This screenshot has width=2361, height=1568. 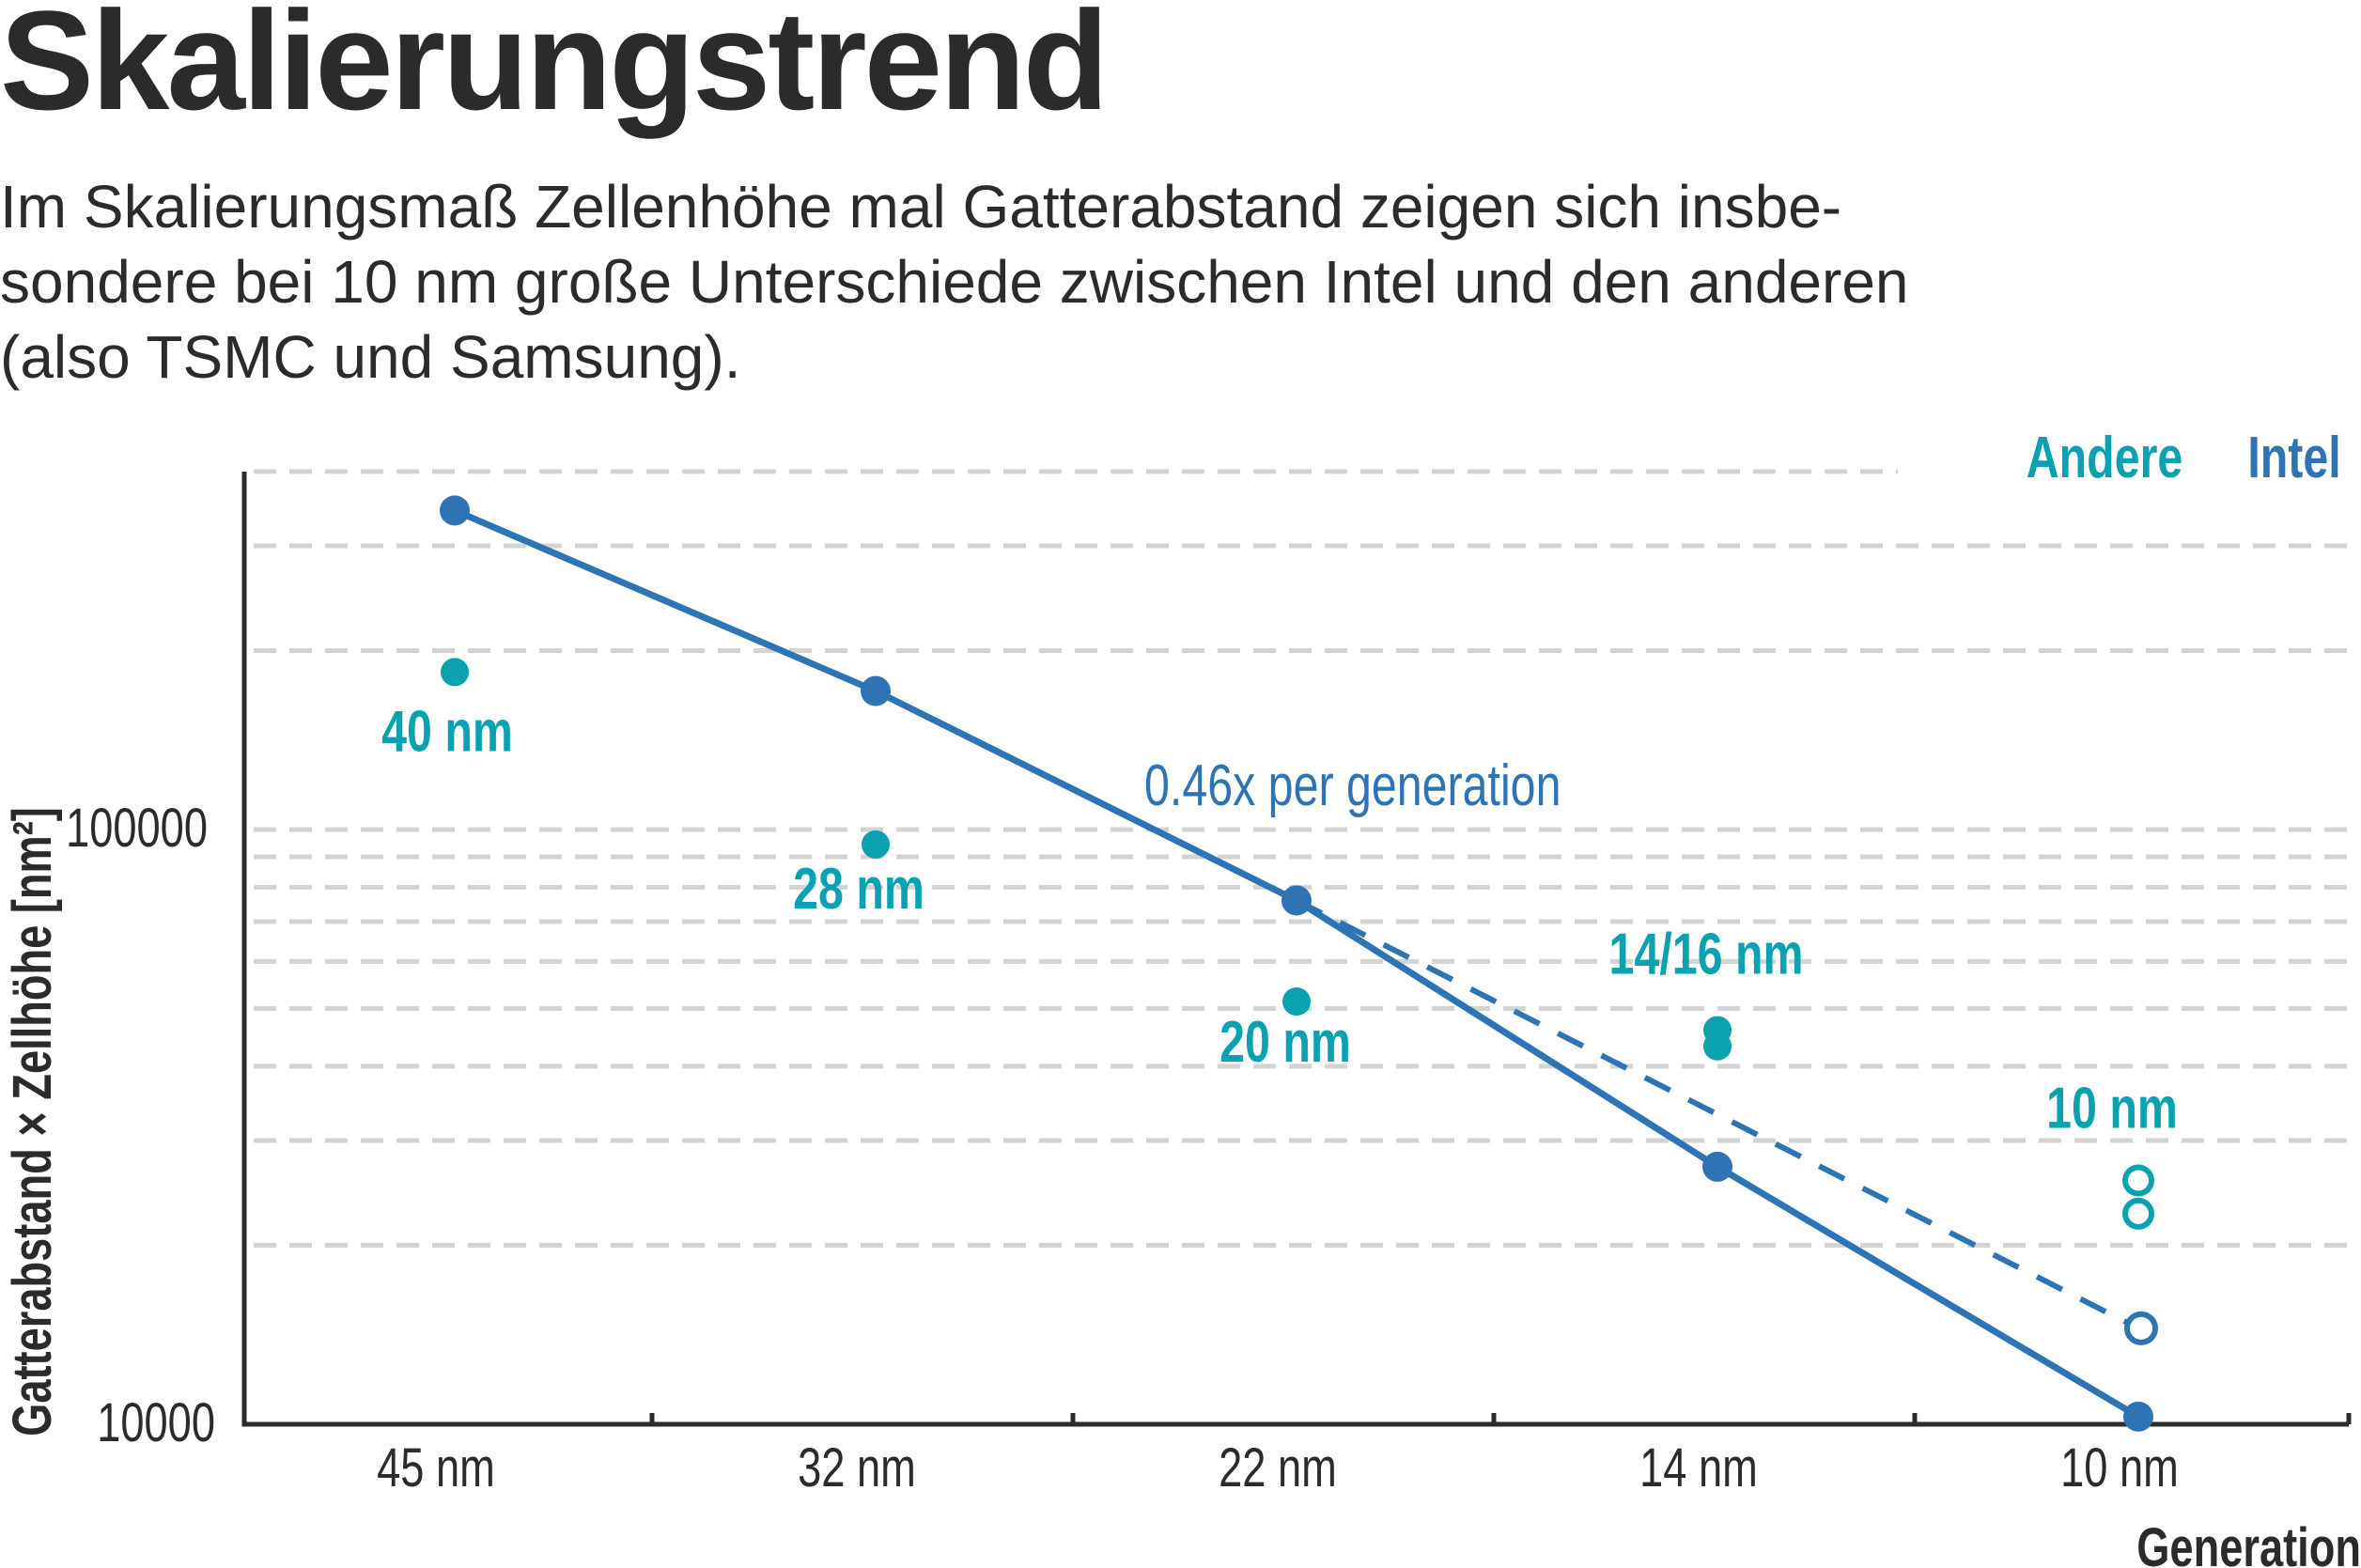 I want to click on andere-point-label: 40 nm, so click(x=447, y=731).